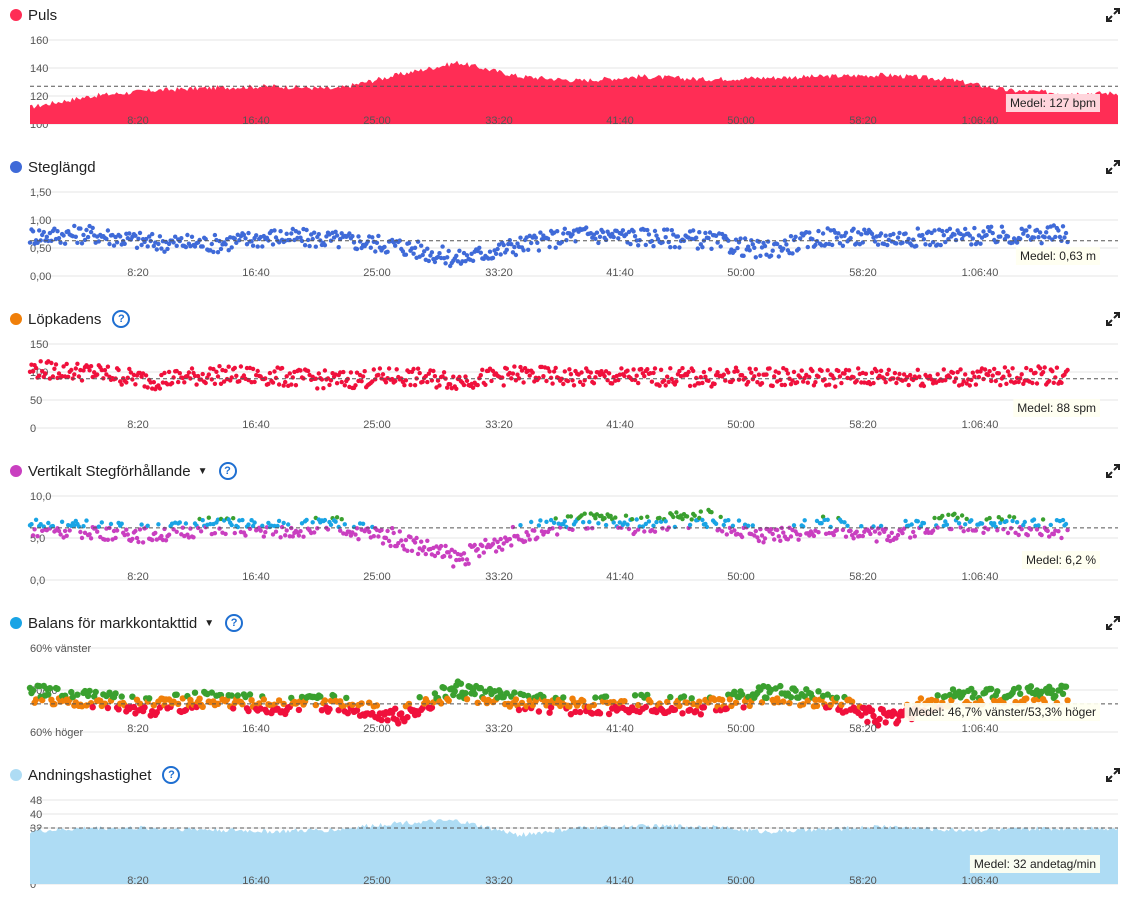 The image size is (1135, 912). Describe the element at coordinates (499, 729) in the screenshot. I see `x-tick-label: 33:20` at that location.